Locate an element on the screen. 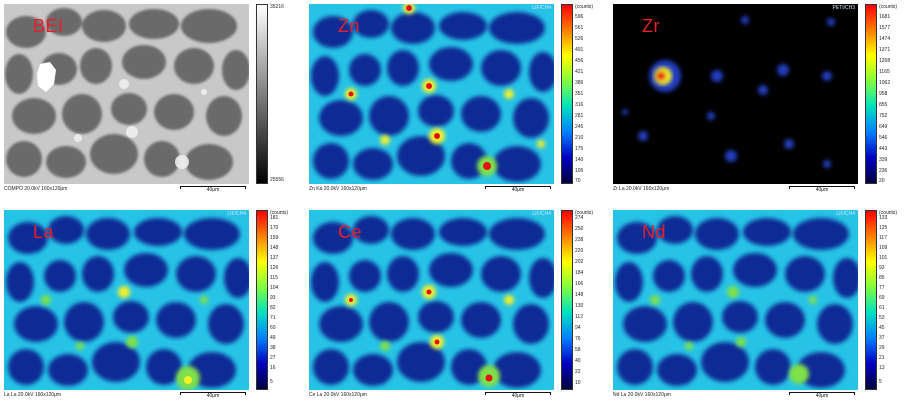 The image size is (907, 408). colorbar-tick: 1371 is located at coordinates (885, 50).